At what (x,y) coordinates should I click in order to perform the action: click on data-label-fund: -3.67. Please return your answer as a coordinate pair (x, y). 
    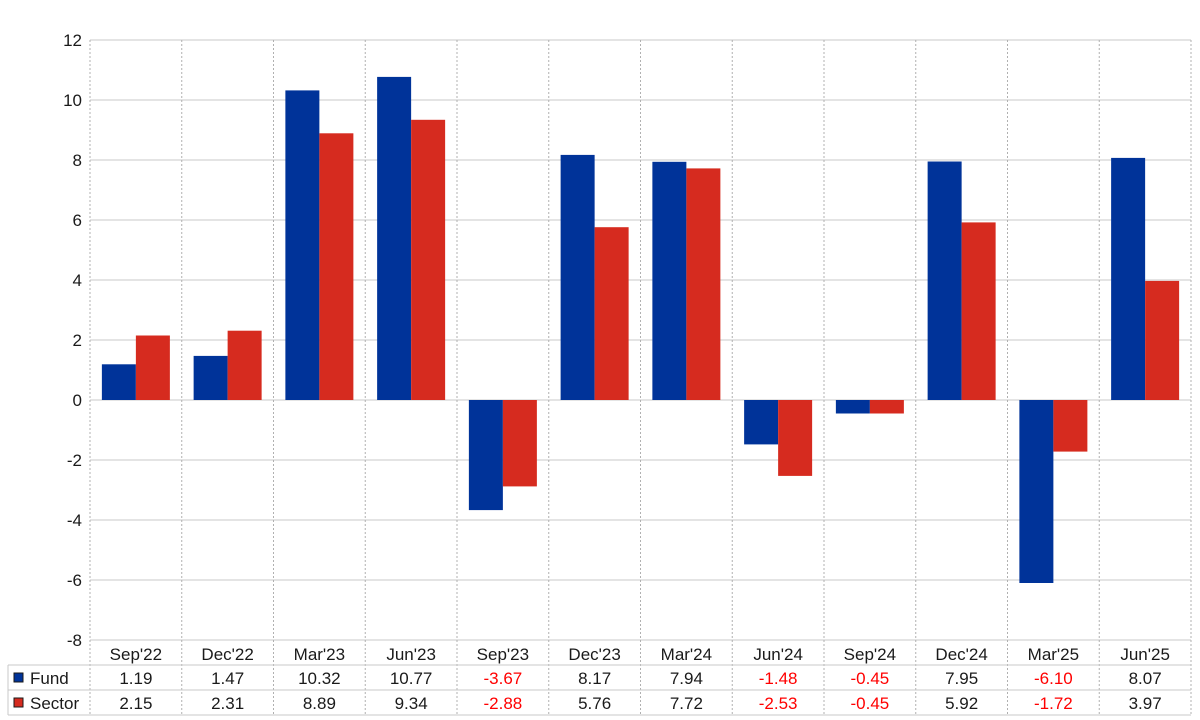
    Looking at the image, I should click on (503, 678).